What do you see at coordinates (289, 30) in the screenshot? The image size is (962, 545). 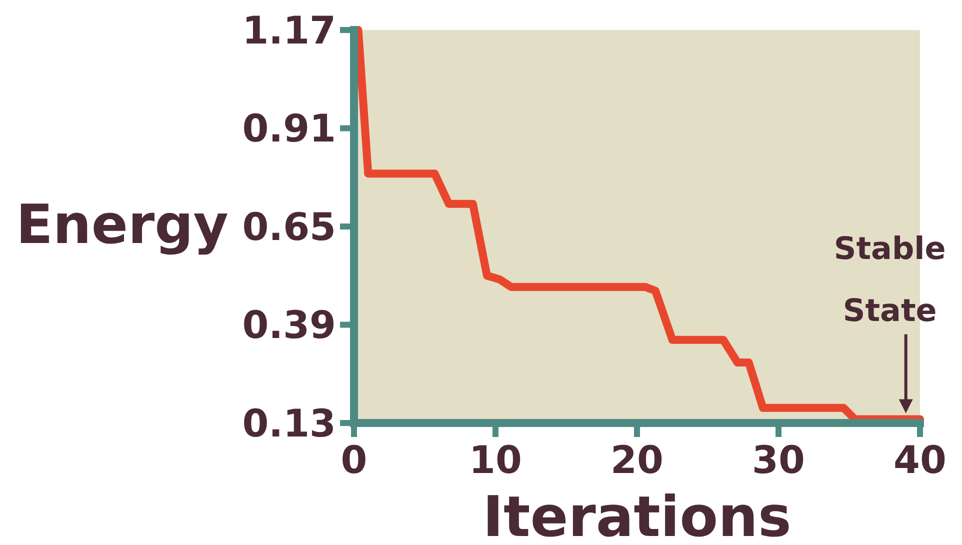 I see `y-tick-label: 1.17` at bounding box center [289, 30].